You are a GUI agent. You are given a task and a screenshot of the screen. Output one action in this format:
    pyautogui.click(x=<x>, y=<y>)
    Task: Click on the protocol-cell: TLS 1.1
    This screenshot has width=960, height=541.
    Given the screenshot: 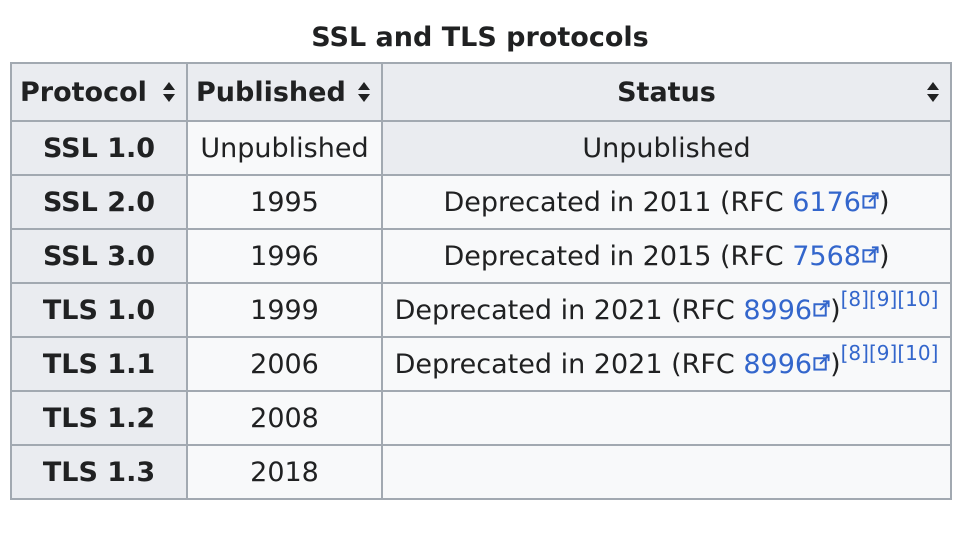 What is the action you would take?
    pyautogui.click(x=99, y=364)
    